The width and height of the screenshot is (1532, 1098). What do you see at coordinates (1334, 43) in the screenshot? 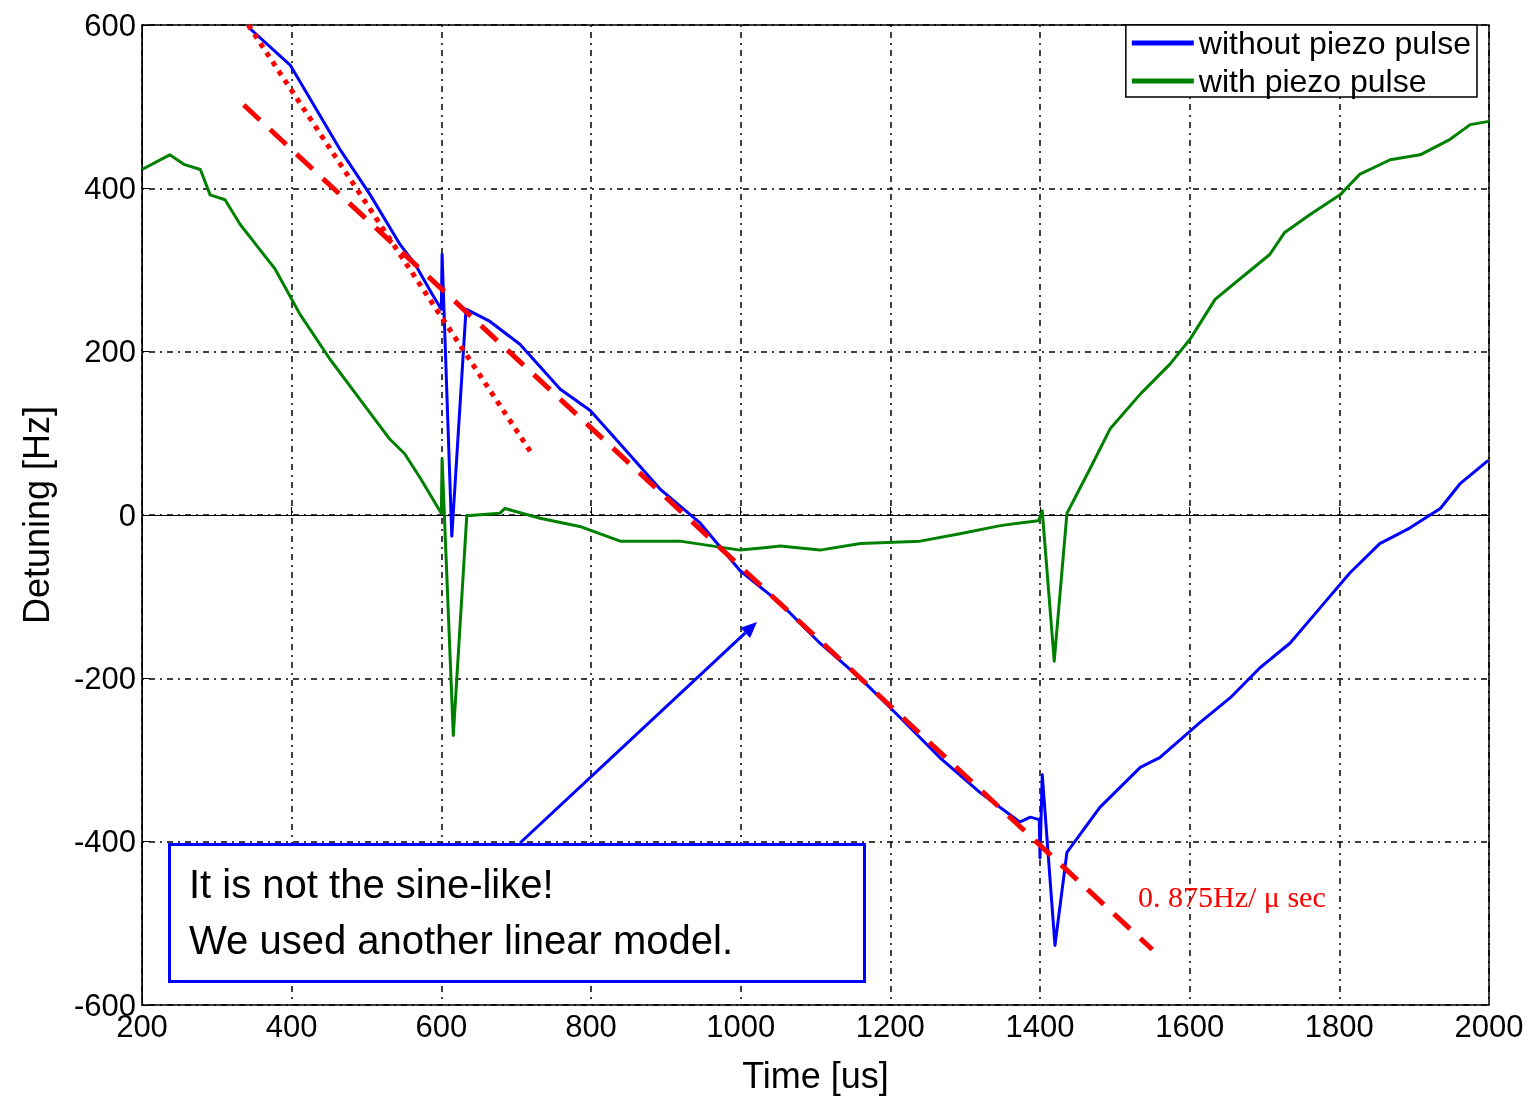
I see `legend-label: without piezo pulse` at bounding box center [1334, 43].